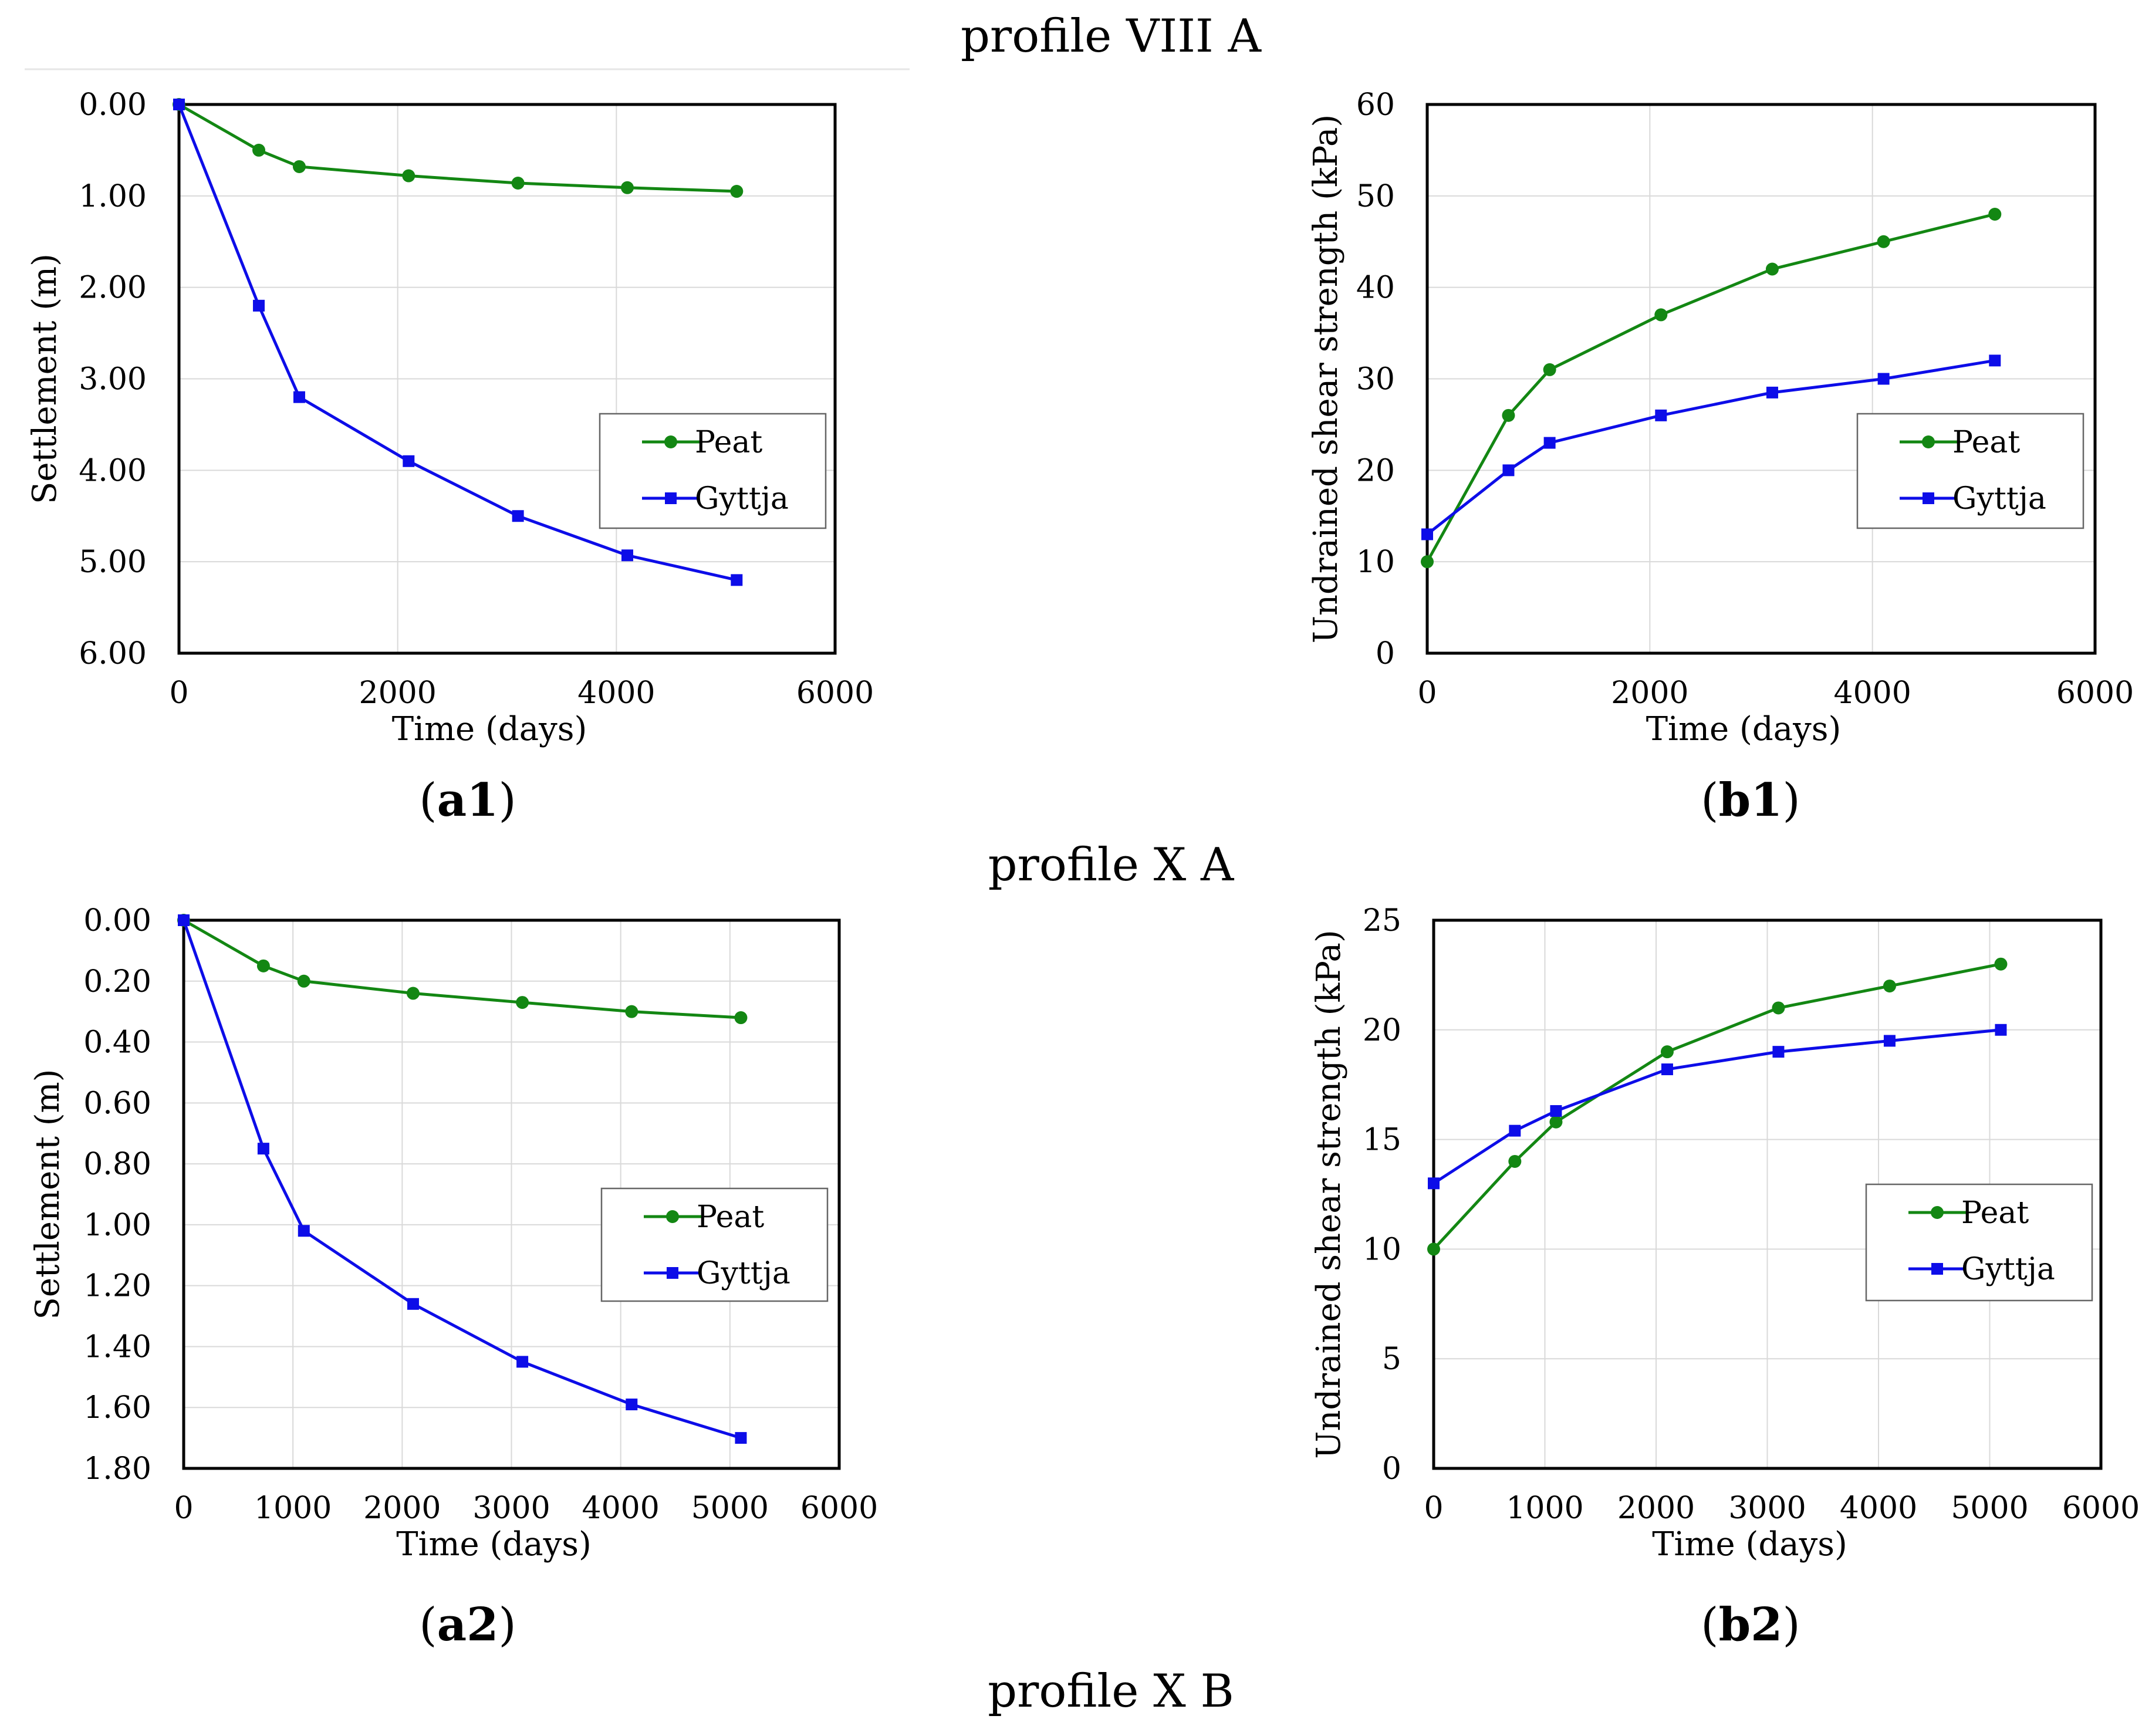 The width and height of the screenshot is (2142, 1736). I want to click on chart-b1-y-axis-label: Undrained shear strength (kPa), so click(1326, 379).